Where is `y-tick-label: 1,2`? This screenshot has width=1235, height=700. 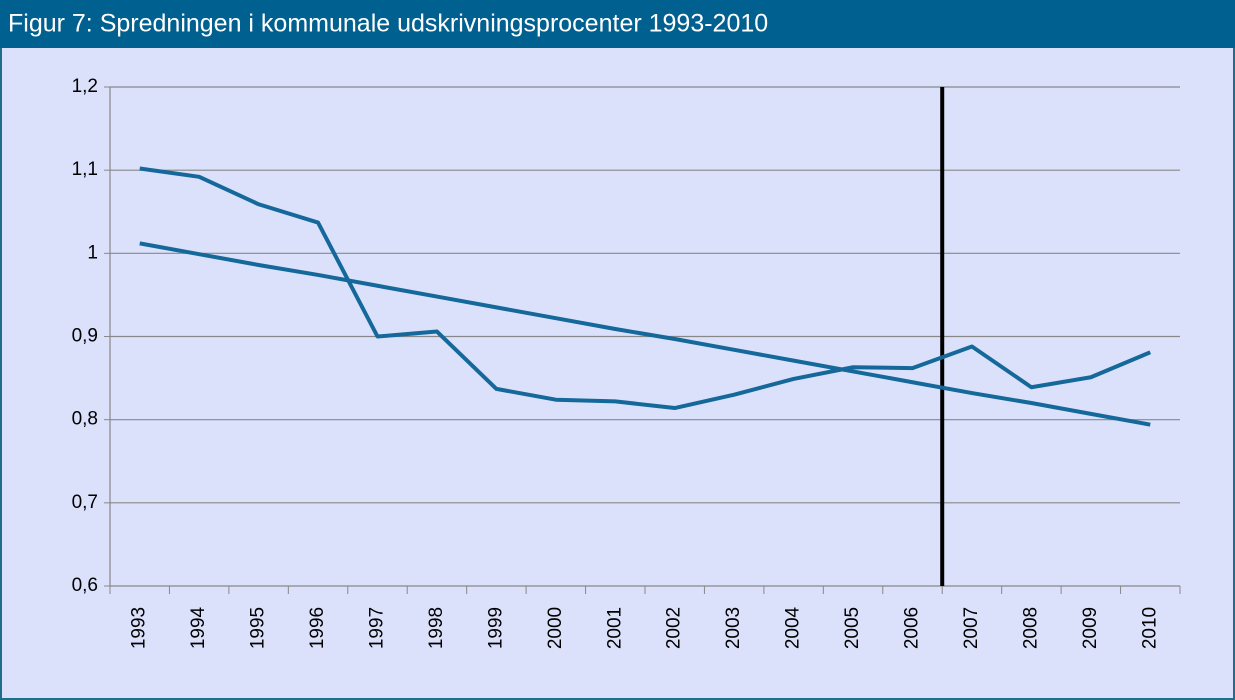 y-tick-label: 1,2 is located at coordinates (85, 86).